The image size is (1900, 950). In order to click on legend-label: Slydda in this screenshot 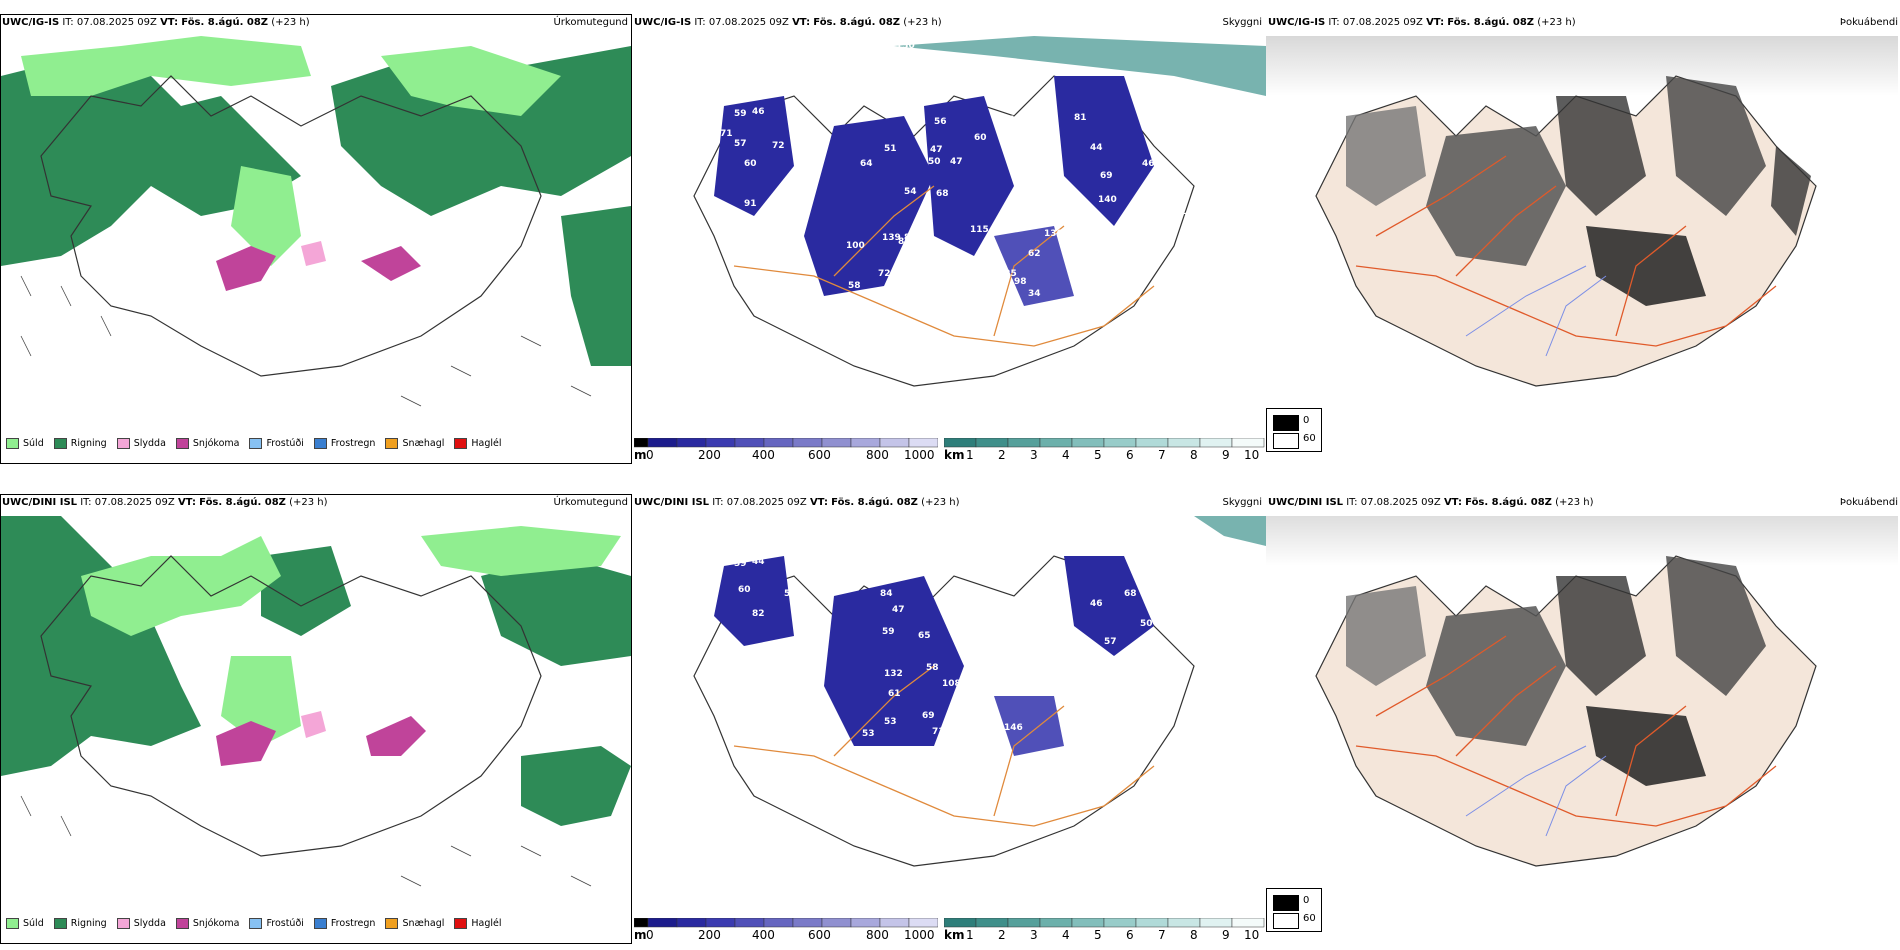, I will do `click(149, 923)`.